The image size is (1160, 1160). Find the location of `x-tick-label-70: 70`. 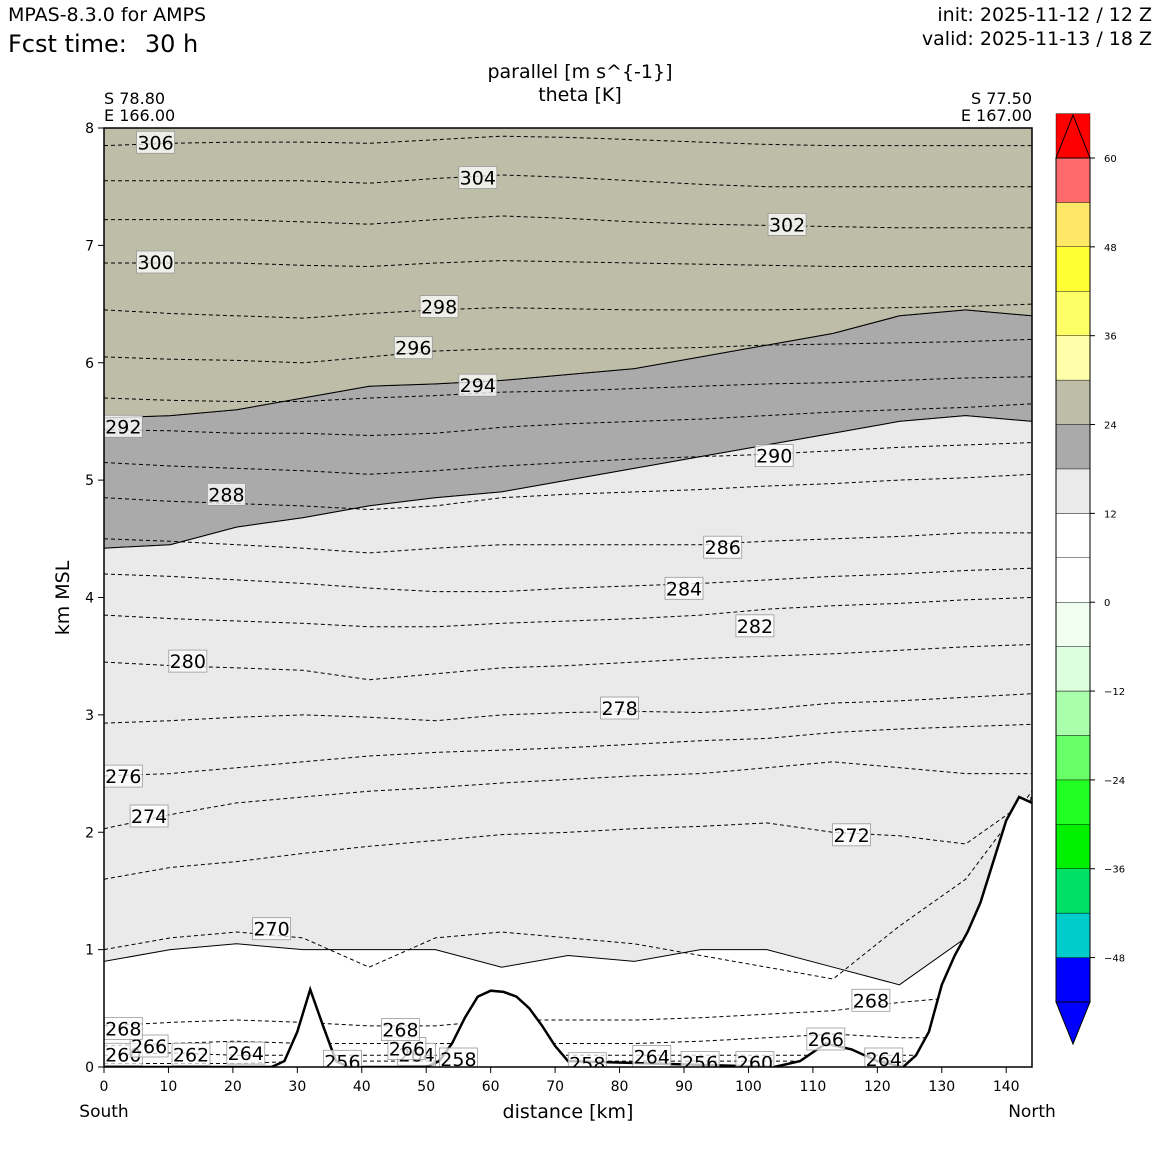

x-tick-label-70: 70 is located at coordinates (555, 1087).